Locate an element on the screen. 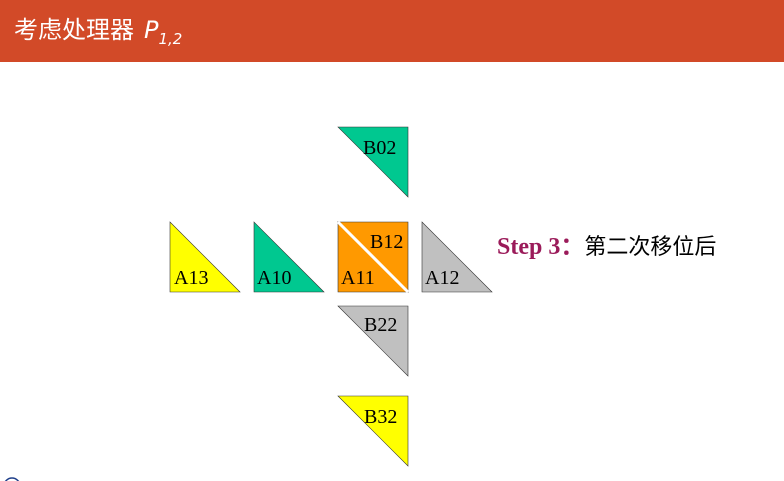  a11-label: A11 is located at coordinates (358, 278).